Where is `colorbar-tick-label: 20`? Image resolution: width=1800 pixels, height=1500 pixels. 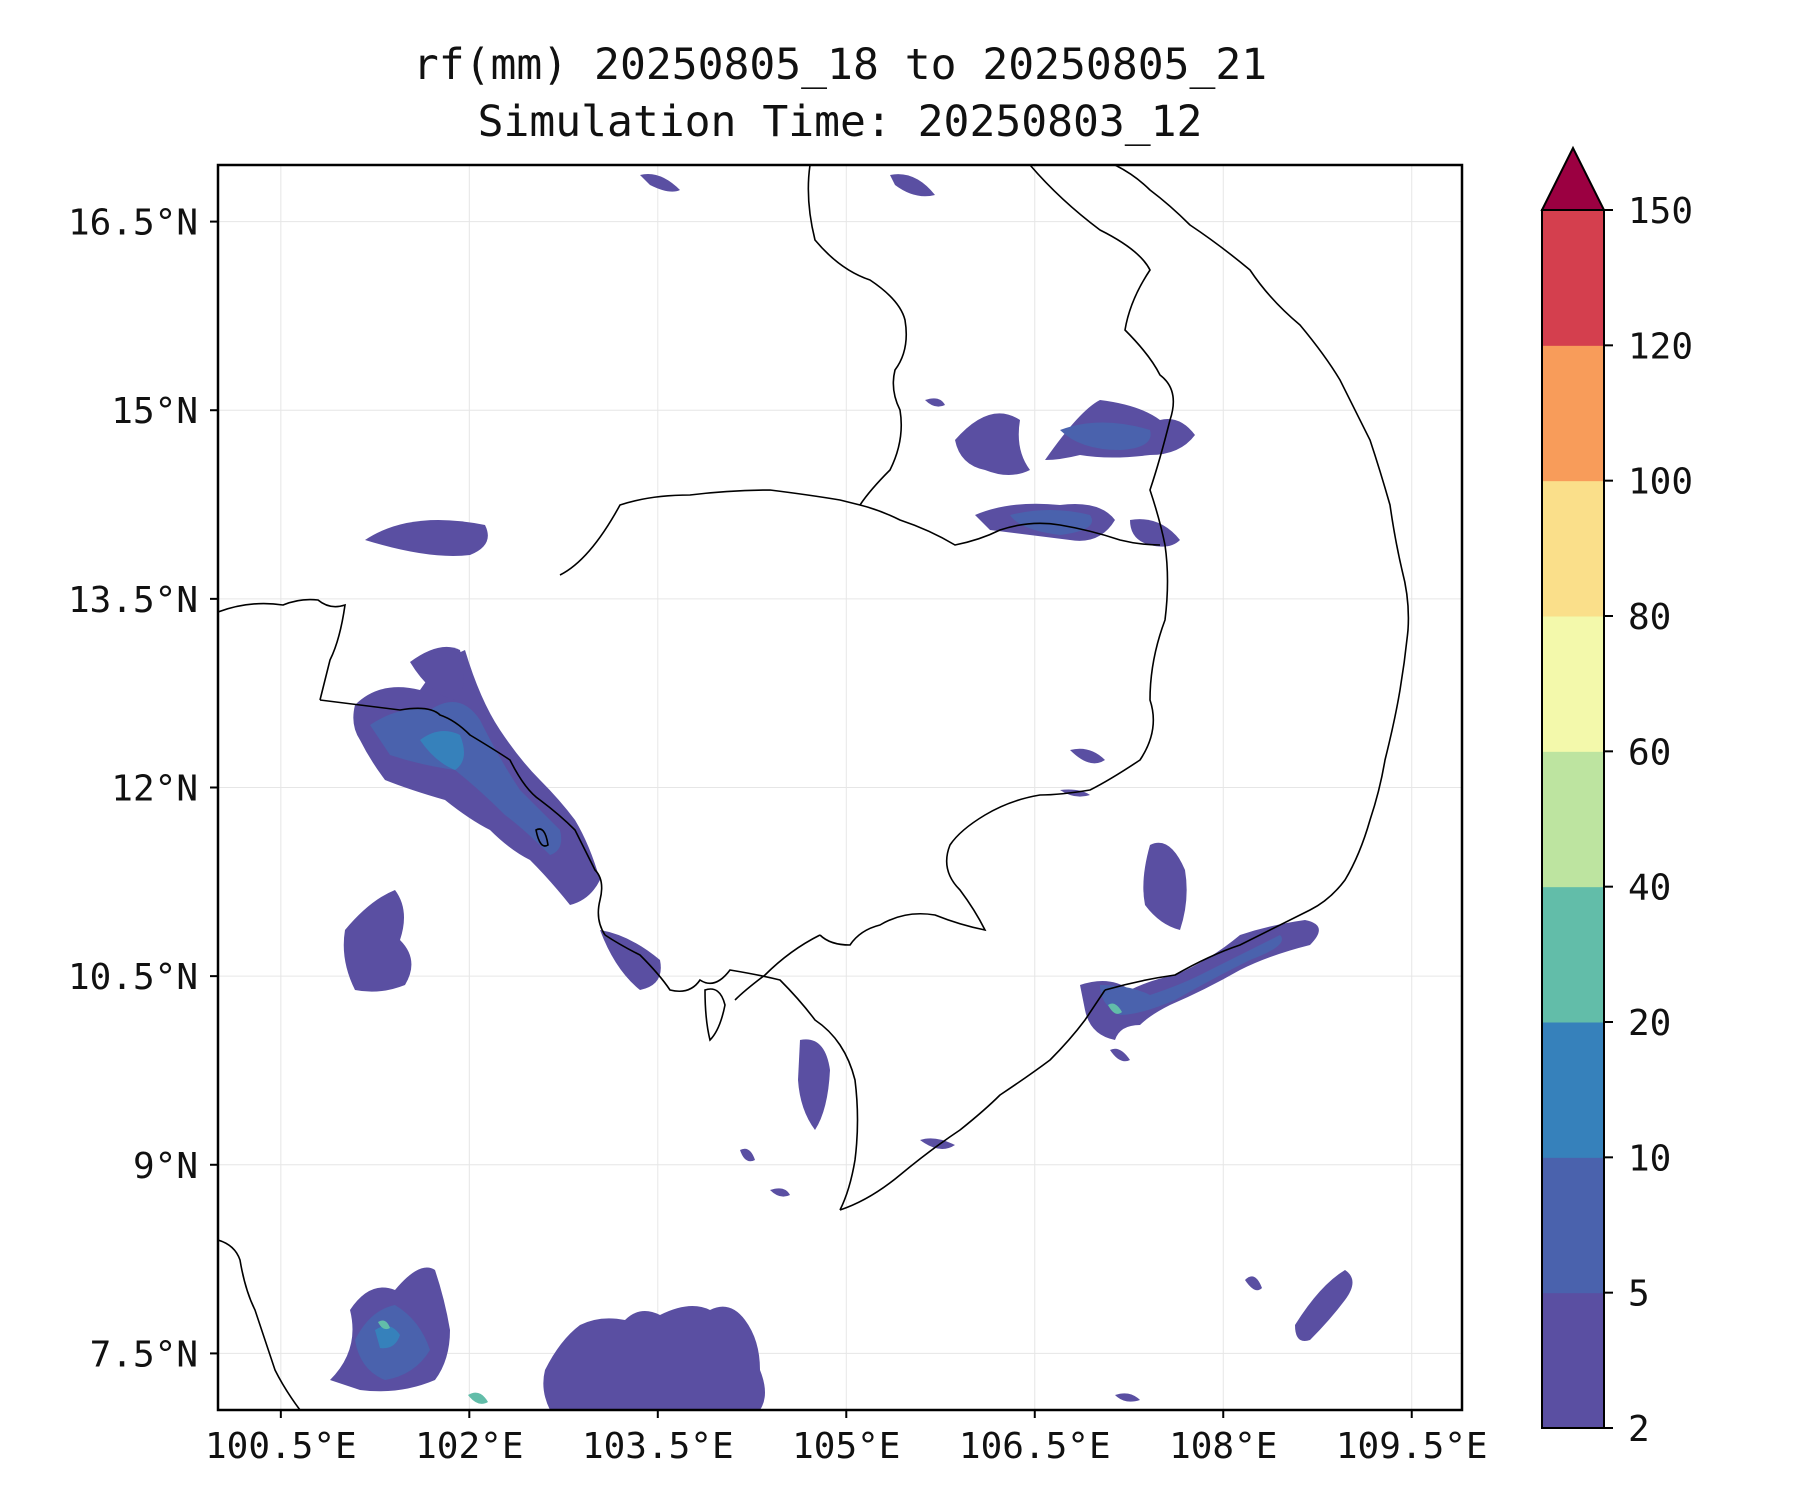 colorbar-tick-label: 20 is located at coordinates (1649, 1023).